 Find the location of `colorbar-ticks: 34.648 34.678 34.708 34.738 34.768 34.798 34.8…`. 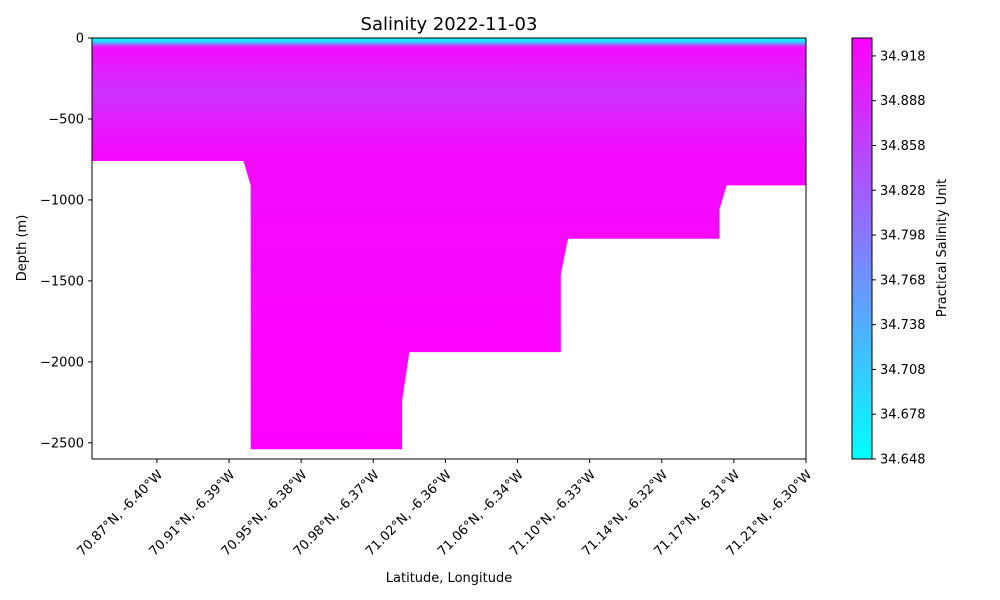

colorbar-ticks: 34.648 34.678 34.708 34.738 34.768 34.798 34.8… is located at coordinates (899, 258).